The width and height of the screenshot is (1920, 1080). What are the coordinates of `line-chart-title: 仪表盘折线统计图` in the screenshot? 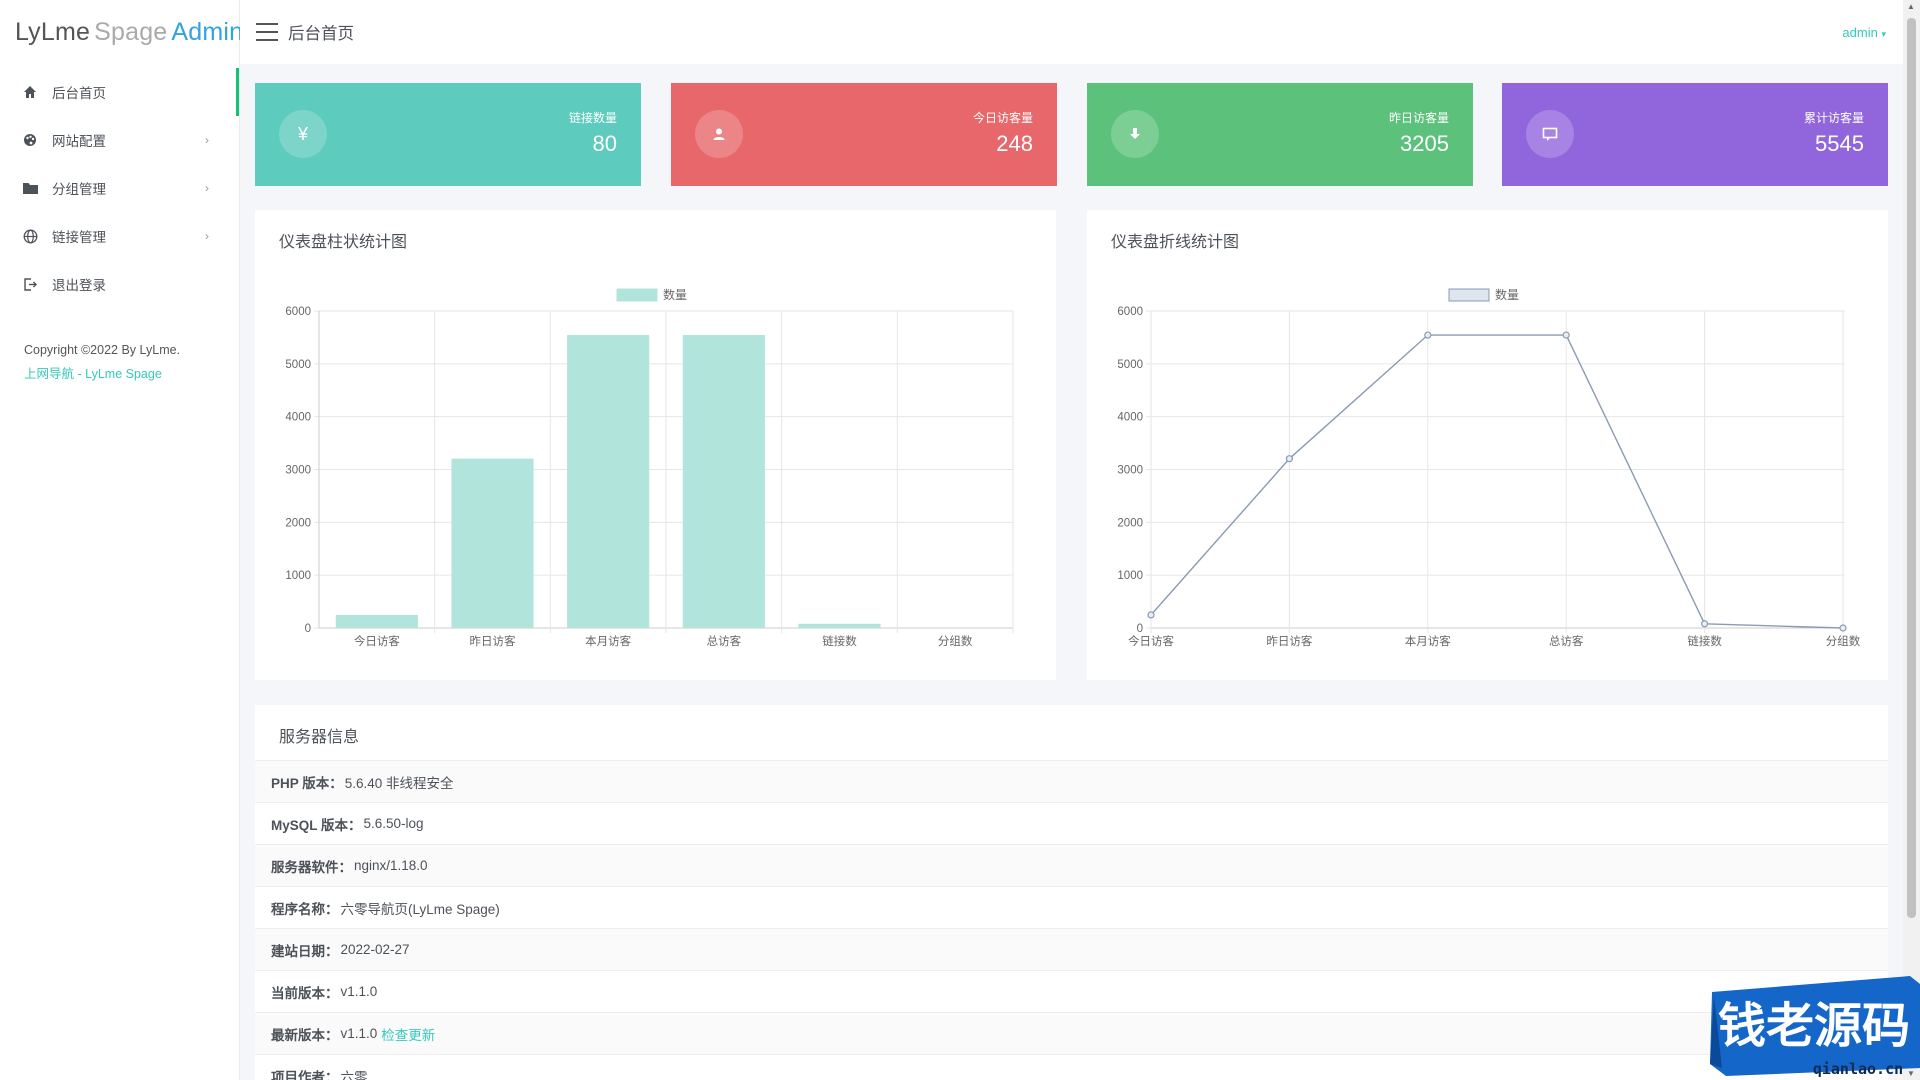 It's located at (1175, 242).